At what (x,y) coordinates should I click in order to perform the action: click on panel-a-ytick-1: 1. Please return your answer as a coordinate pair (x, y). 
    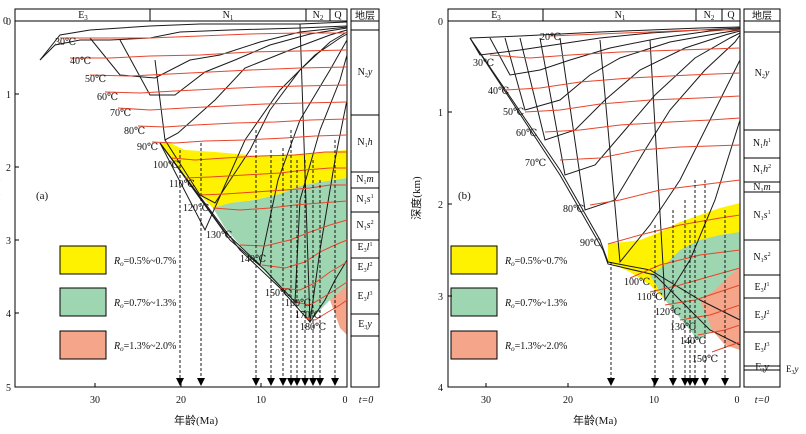
    Looking at the image, I should click on (8, 95).